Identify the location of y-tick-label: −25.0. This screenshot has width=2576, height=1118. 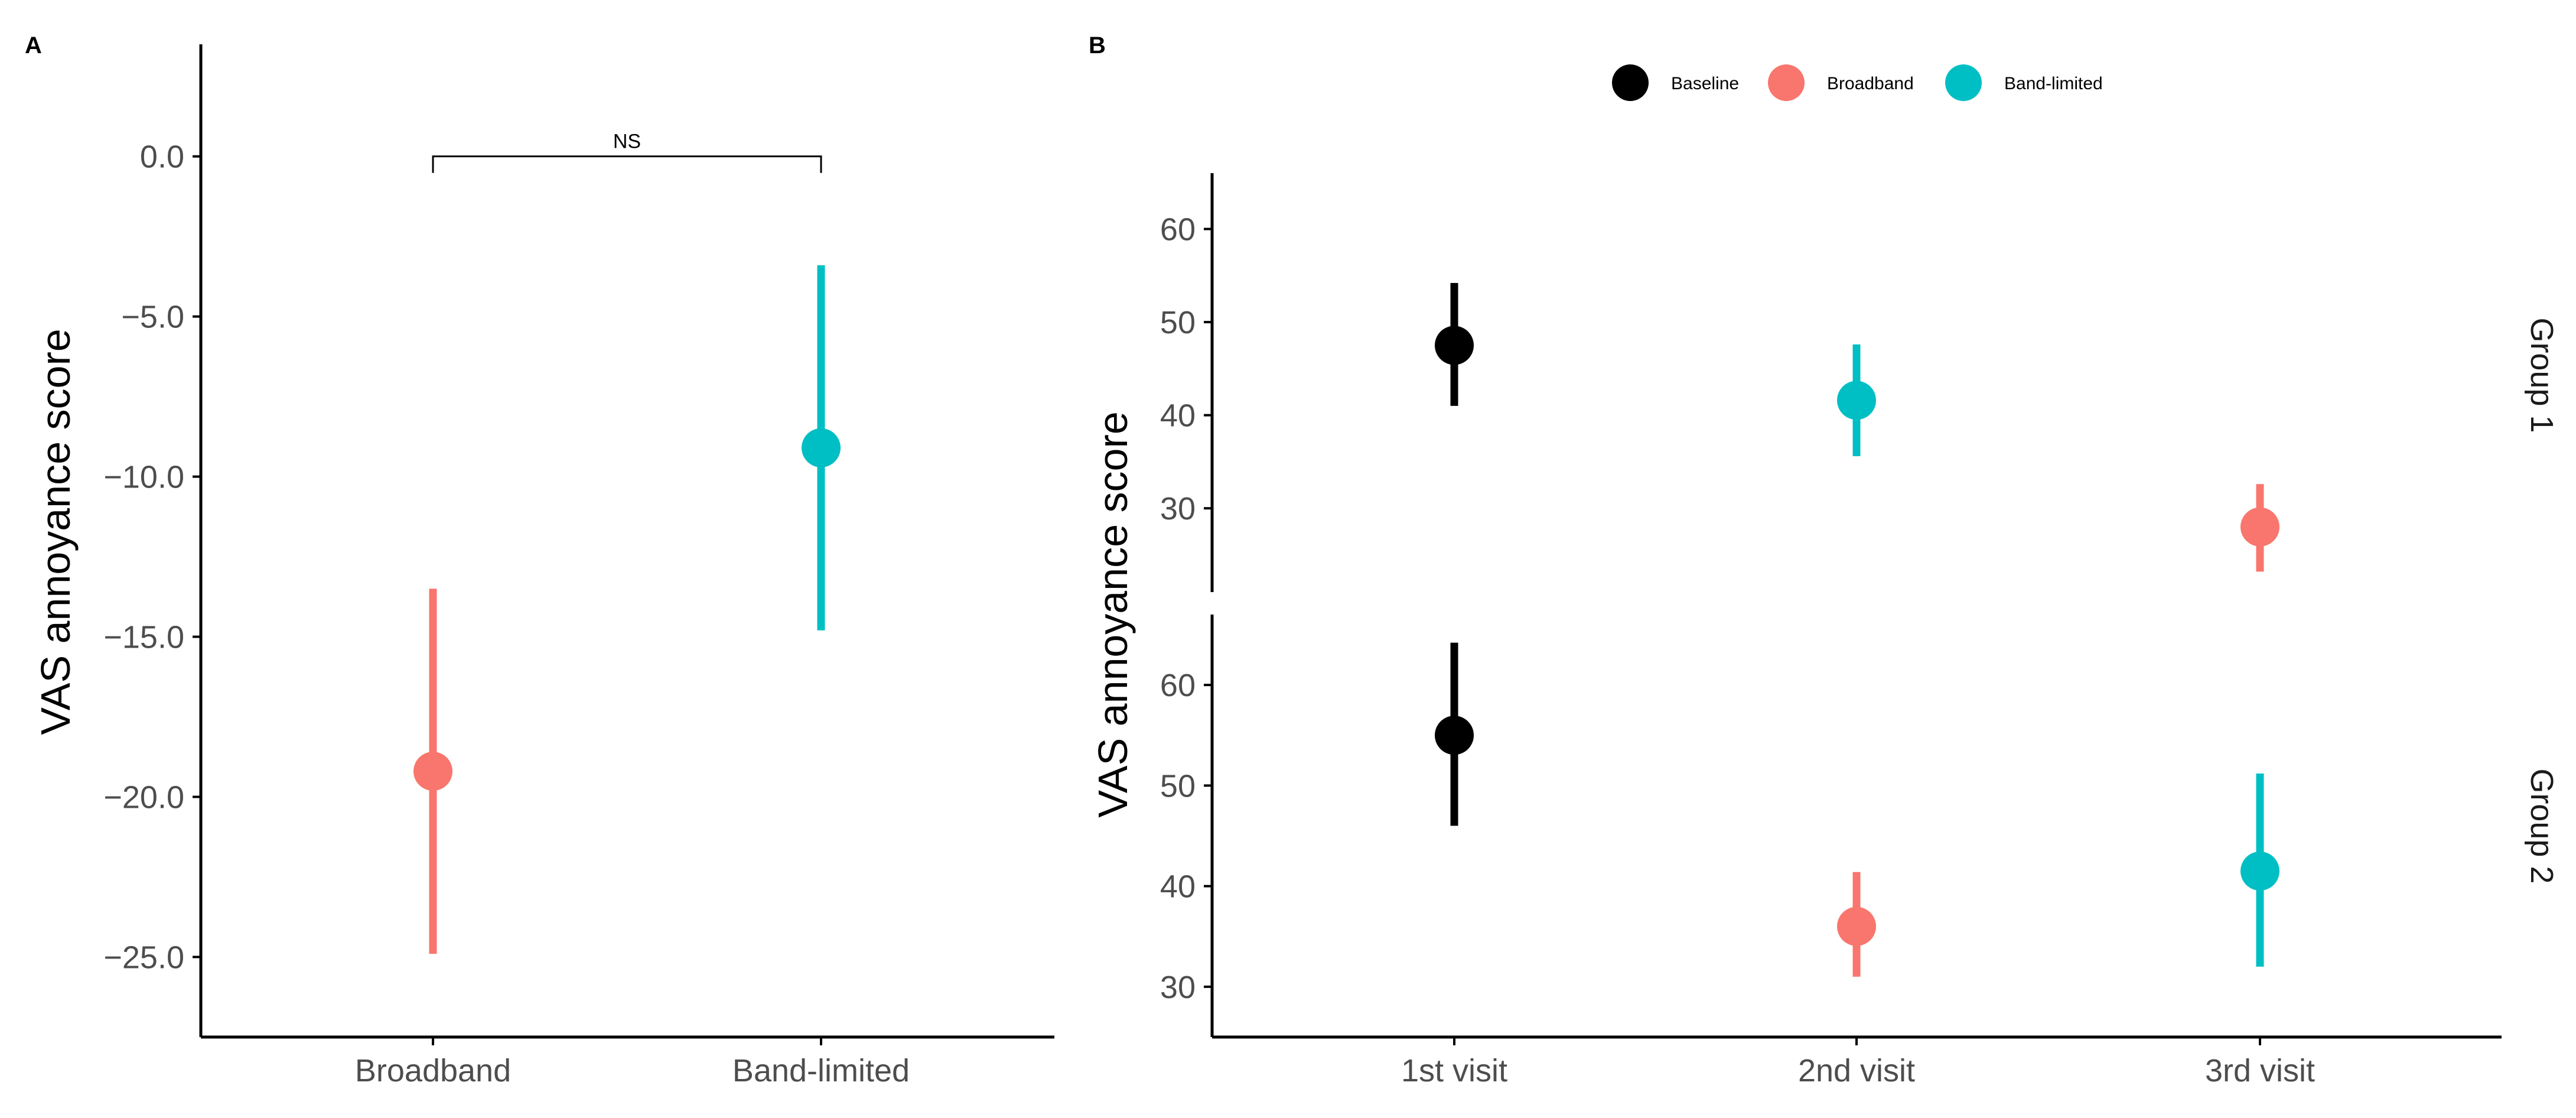
(143, 958).